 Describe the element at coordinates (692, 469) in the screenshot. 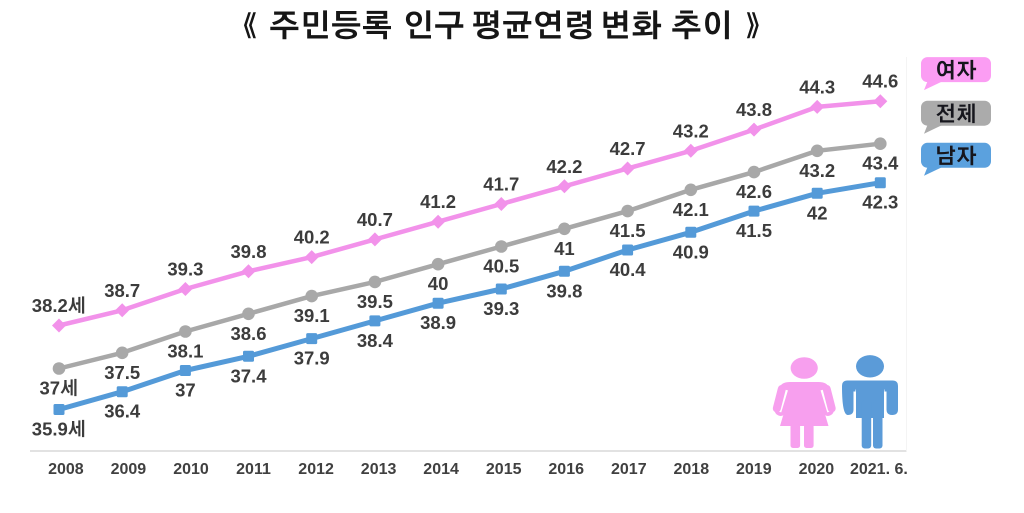

I see `svg-text: 2018` at that location.